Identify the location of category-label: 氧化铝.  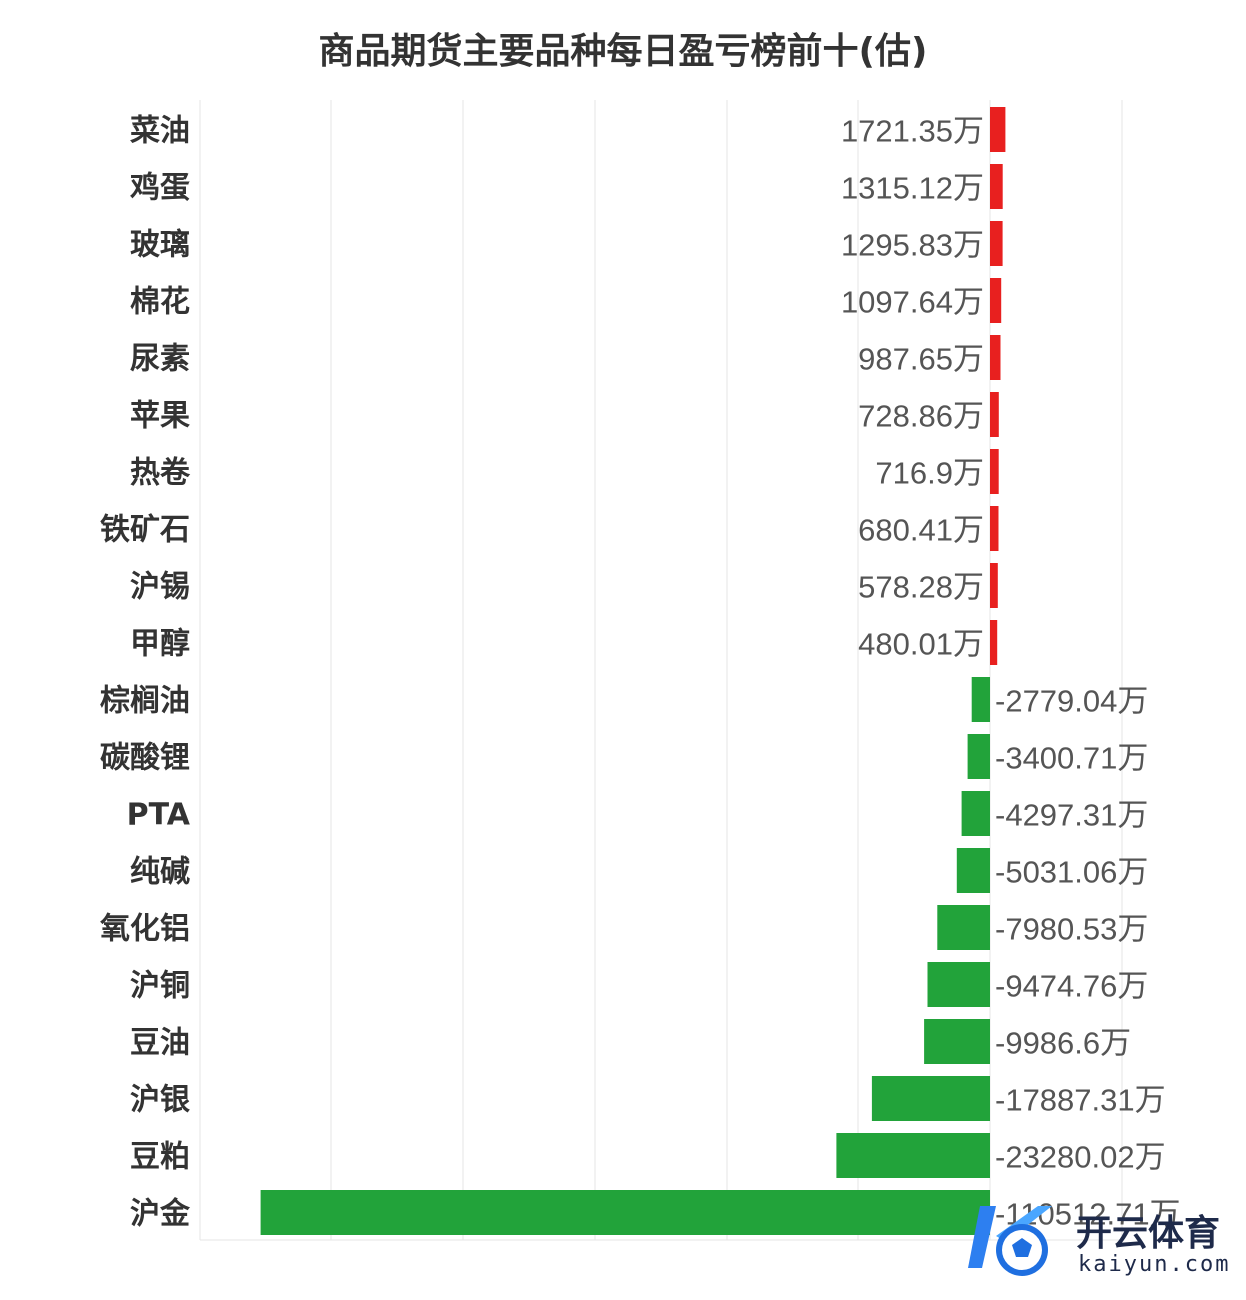
(145, 929).